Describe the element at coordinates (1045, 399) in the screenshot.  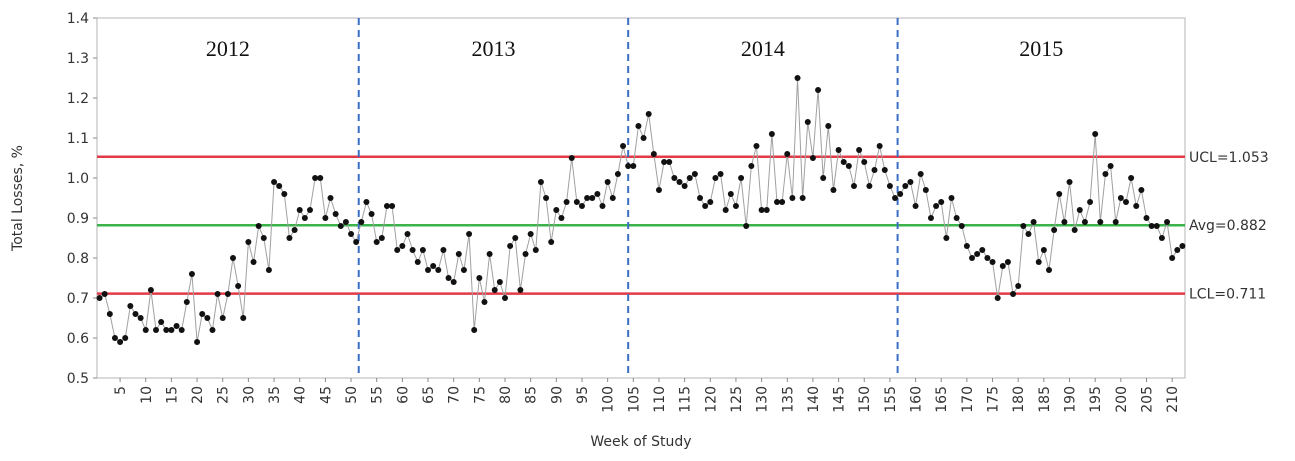
I see `x-tick-label: 185` at that location.